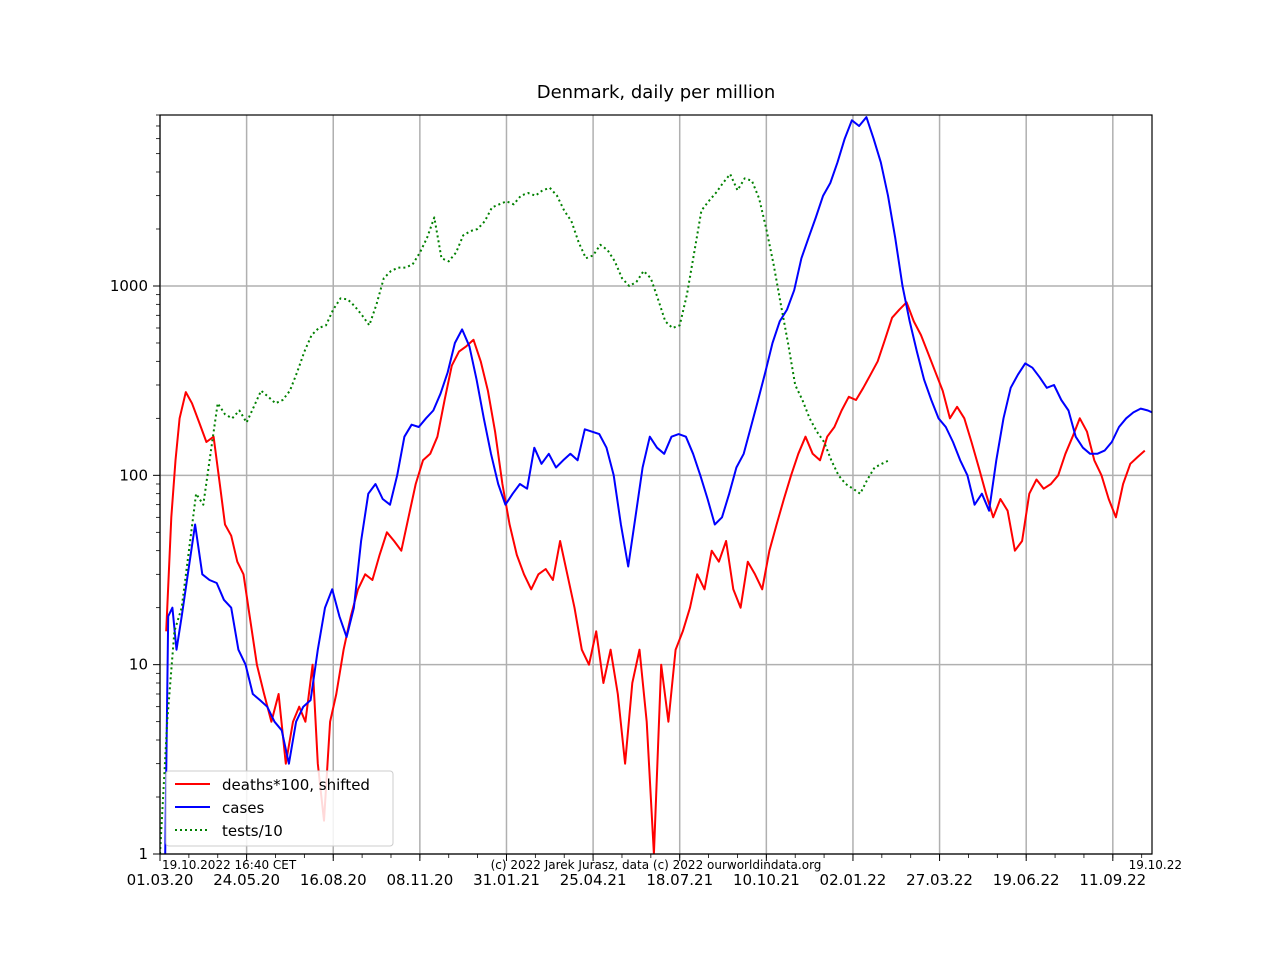 The width and height of the screenshot is (1280, 960). I want to click on x-tick-label: 02.01.22, so click(853, 880).